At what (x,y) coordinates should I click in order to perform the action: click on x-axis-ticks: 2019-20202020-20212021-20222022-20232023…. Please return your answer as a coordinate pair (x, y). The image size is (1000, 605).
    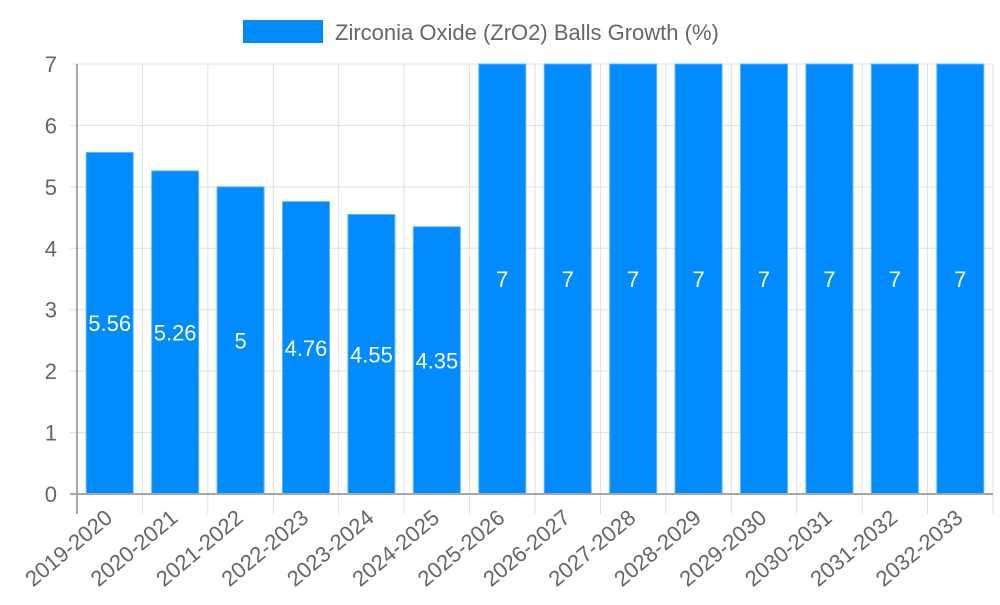
    Looking at the image, I should click on (493, 548).